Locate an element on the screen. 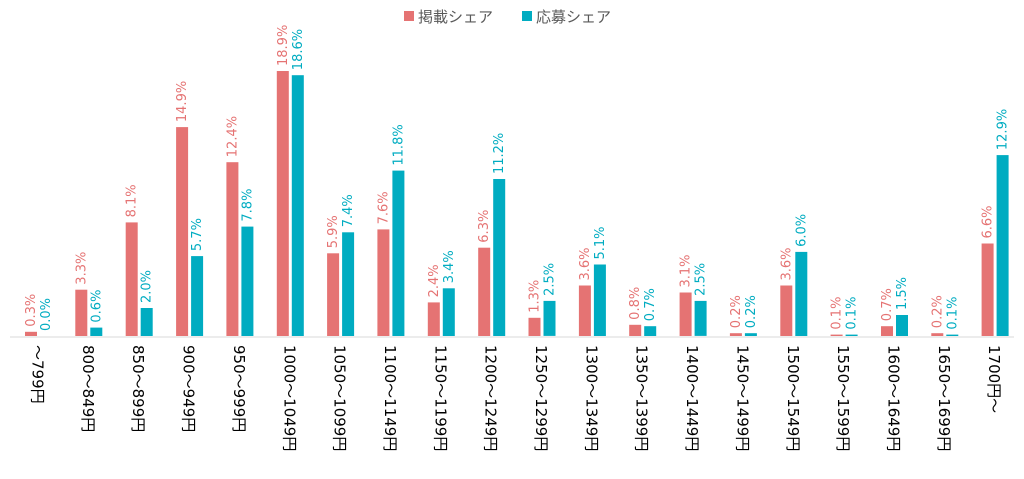  data-label-keisai: 7.6% is located at coordinates (383, 207).